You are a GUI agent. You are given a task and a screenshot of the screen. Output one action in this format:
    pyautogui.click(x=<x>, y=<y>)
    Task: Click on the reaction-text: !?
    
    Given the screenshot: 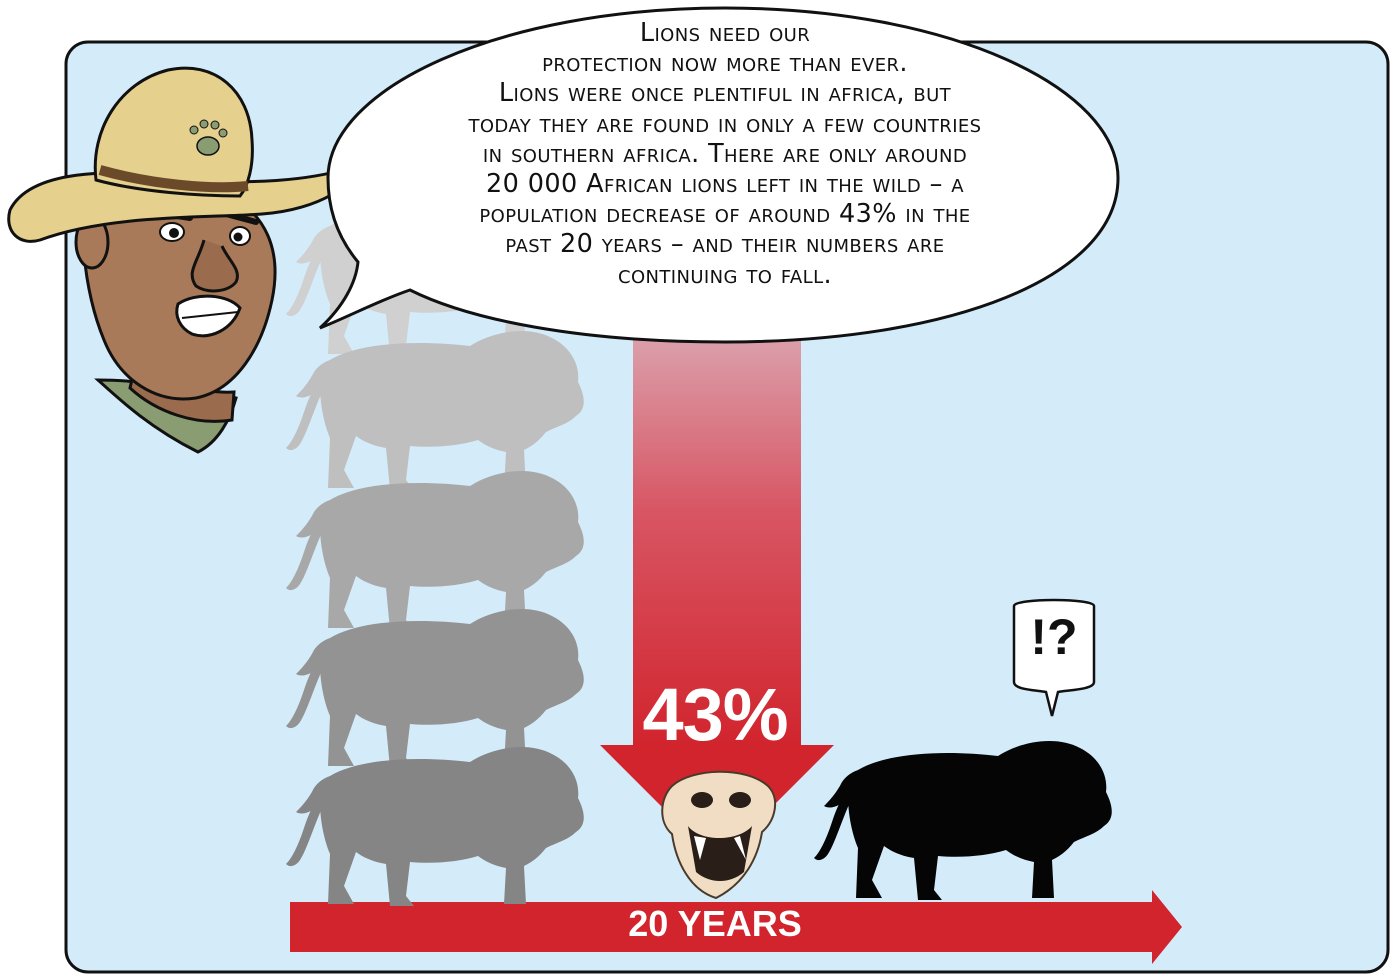 What is the action you would take?
    pyautogui.click(x=1054, y=637)
    